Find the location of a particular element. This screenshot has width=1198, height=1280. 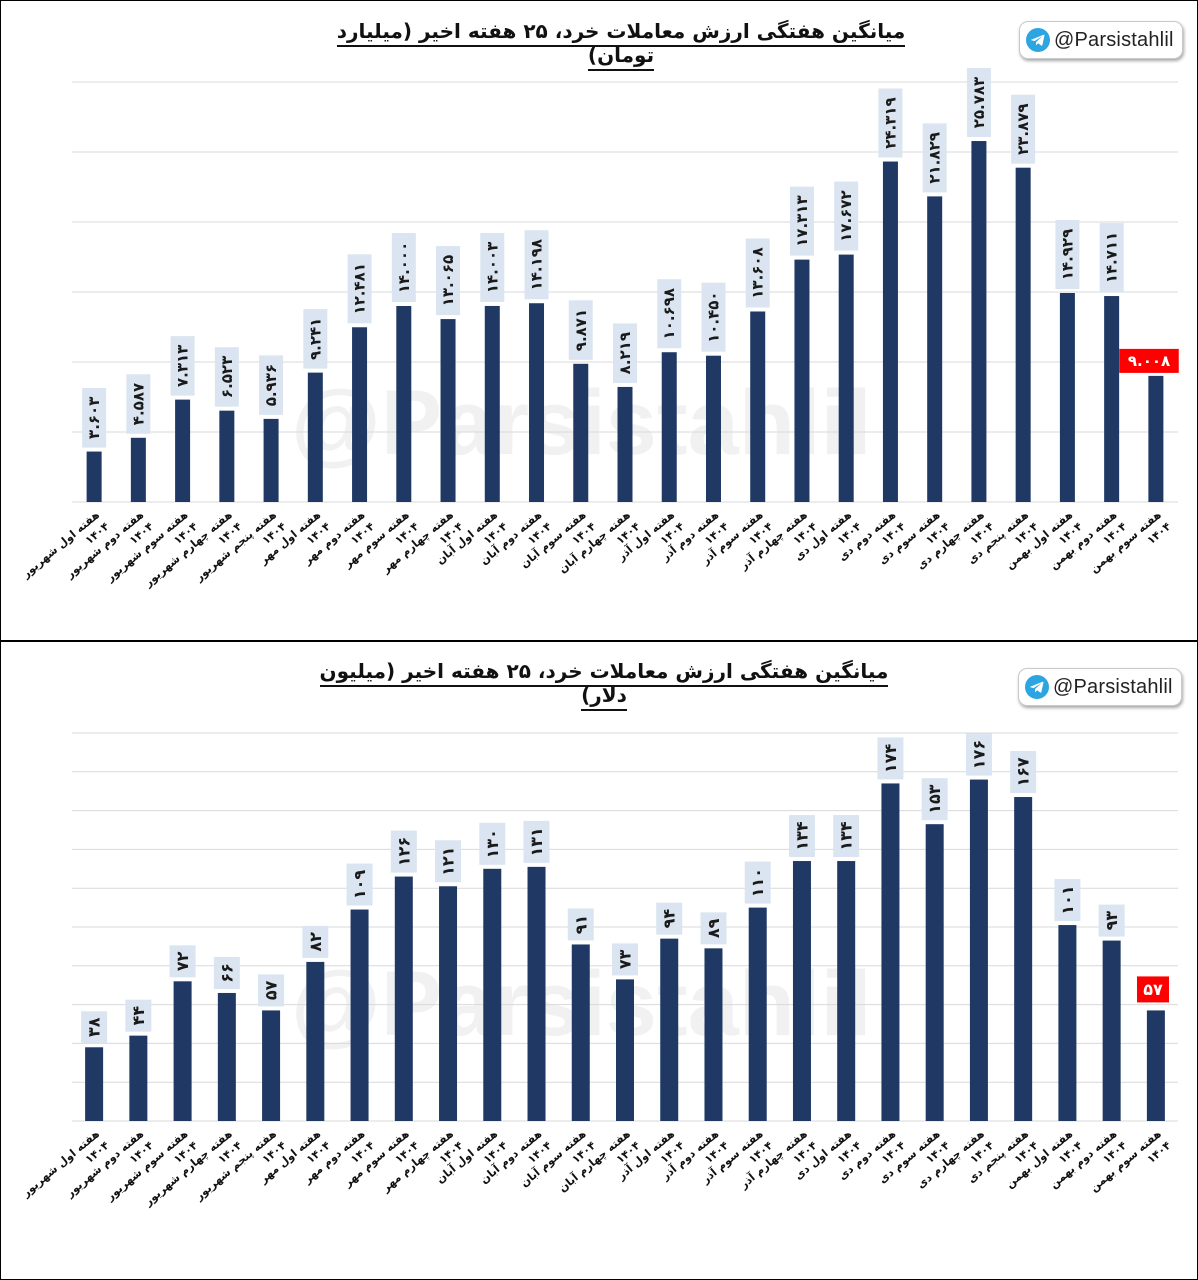

svg-text: ۱۲۱ is located at coordinates (448, 861).